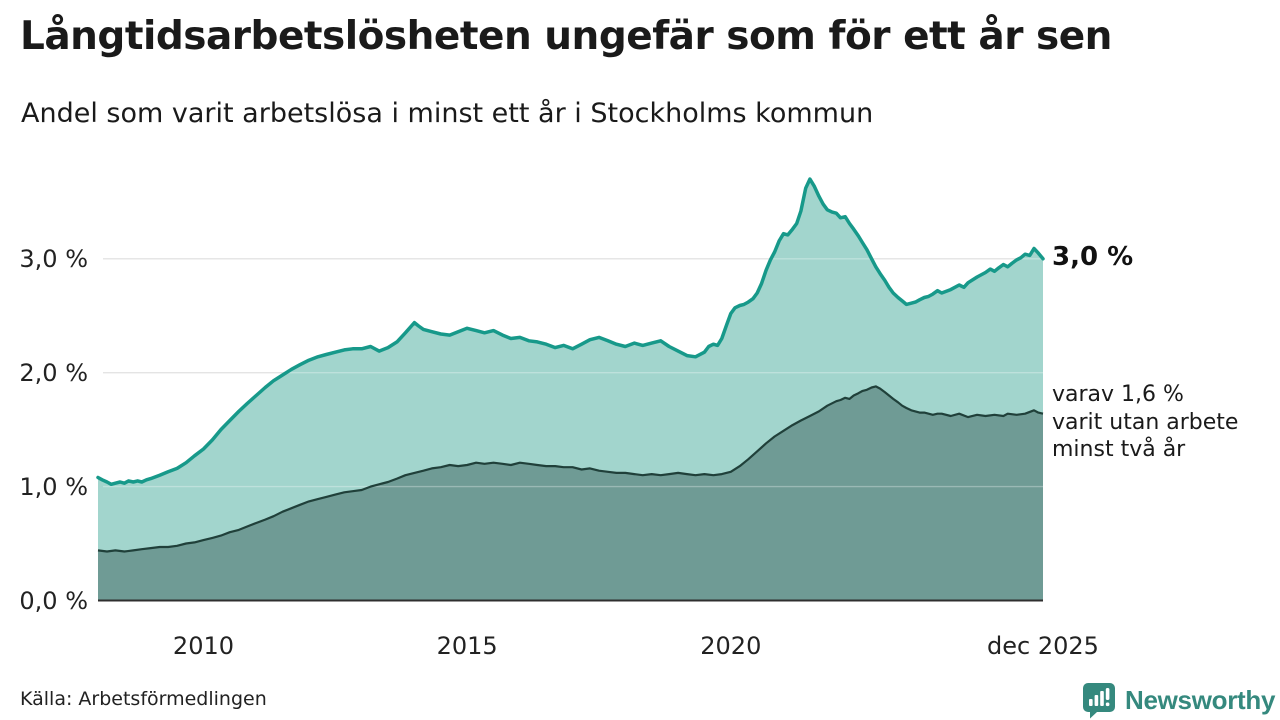 Image resolution: width=1280 pixels, height=720 pixels. Describe the element at coordinates (53, 372) in the screenshot. I see `y-tick-2: 2,0 %` at that location.